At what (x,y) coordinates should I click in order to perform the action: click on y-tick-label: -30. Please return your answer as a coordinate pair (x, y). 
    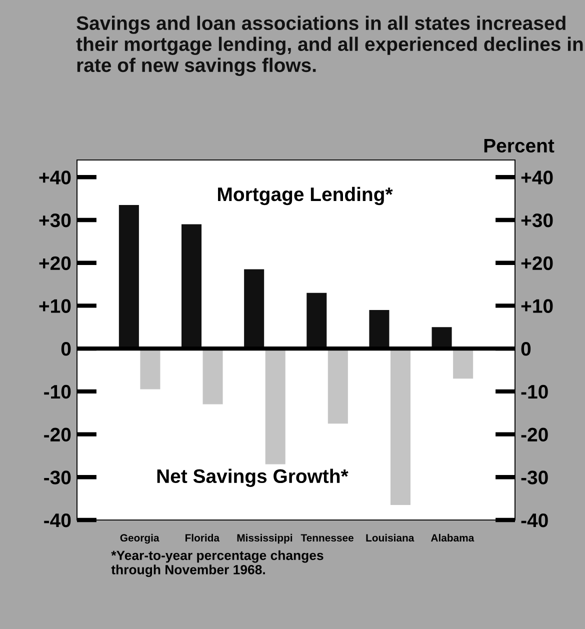
    Looking at the image, I should click on (57, 477).